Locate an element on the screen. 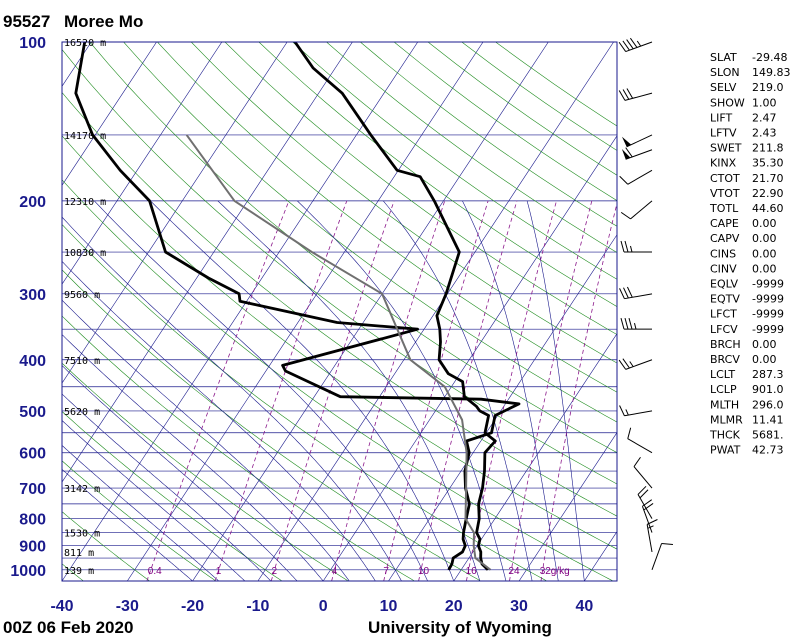 This screenshot has height=640, width=800. wind-barb-pennant is located at coordinates (626, 154).